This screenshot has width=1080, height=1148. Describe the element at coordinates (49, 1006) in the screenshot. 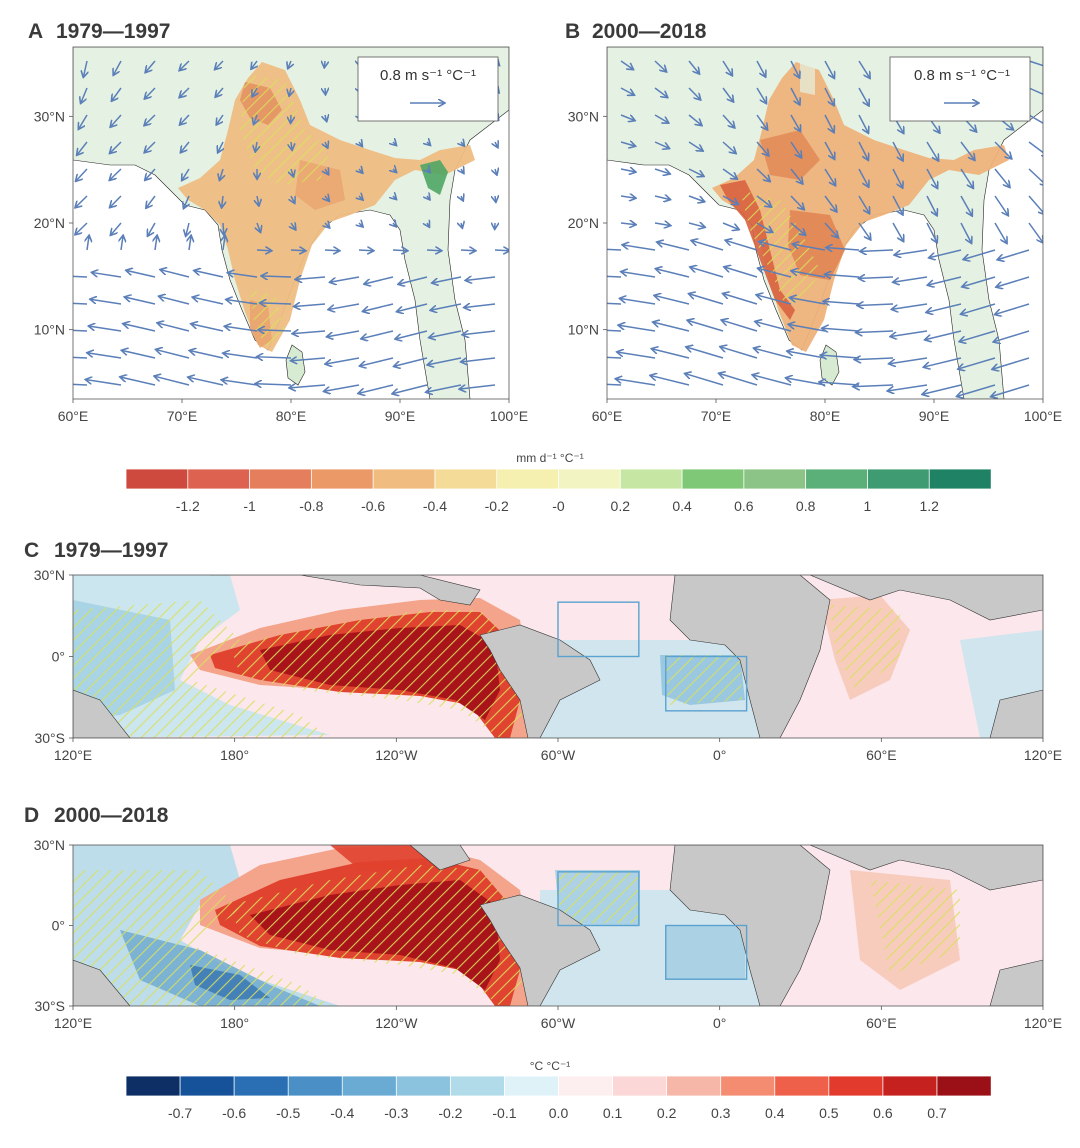

I see `panel-d-ytick-label: 30°S` at that location.